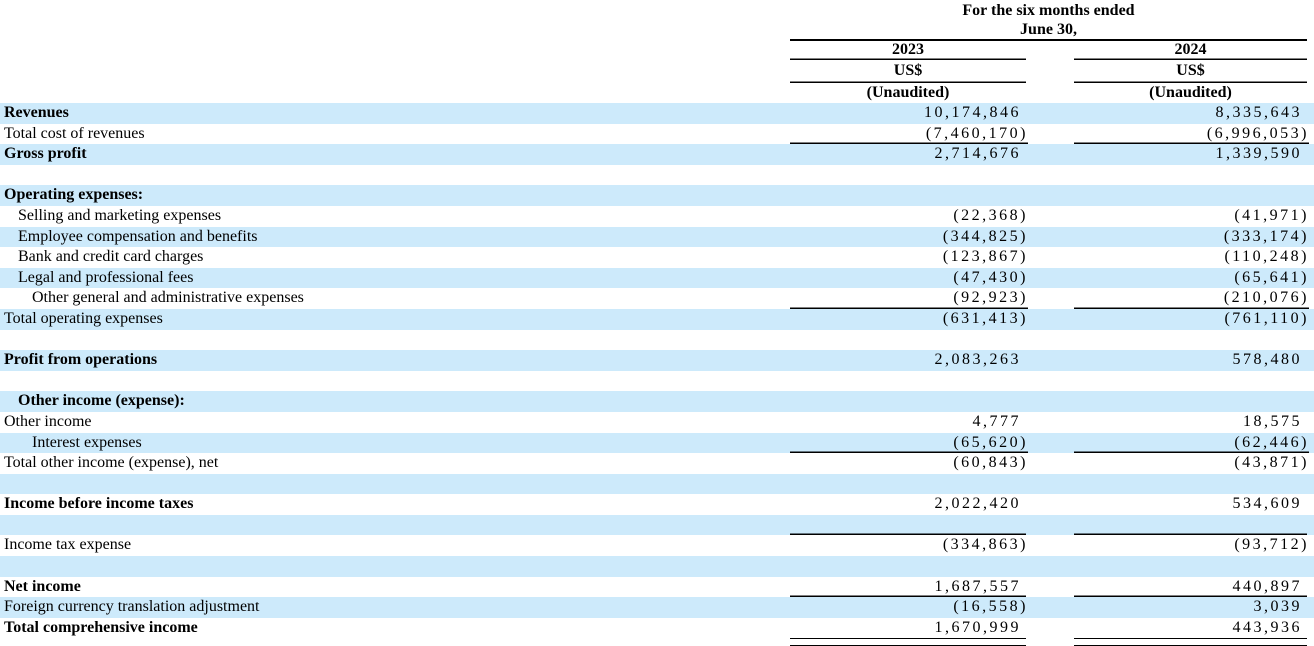  I want to click on value-2024-cell: (41,971), so click(1271, 215).